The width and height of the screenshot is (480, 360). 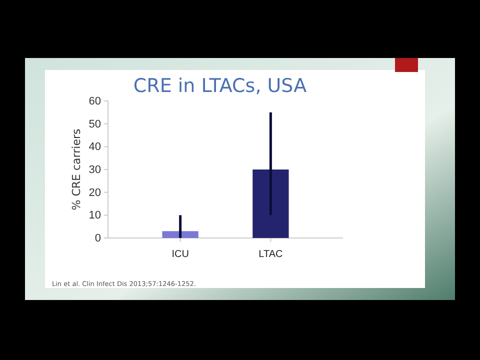 What do you see at coordinates (94, 102) in the screenshot?
I see `y-tick-label: 60` at bounding box center [94, 102].